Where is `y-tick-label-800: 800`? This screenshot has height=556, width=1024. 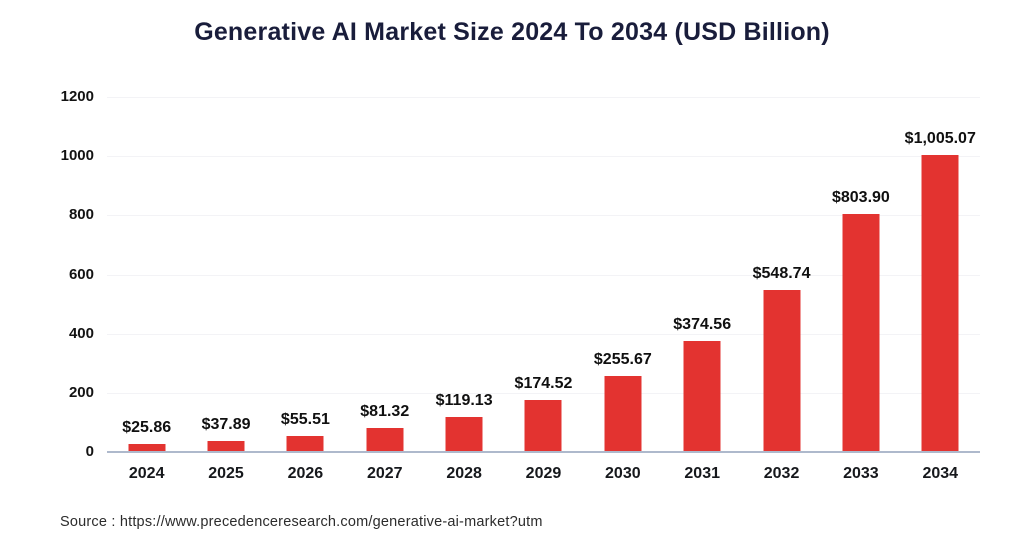
y-tick-label-800: 800 is located at coordinates (81, 215).